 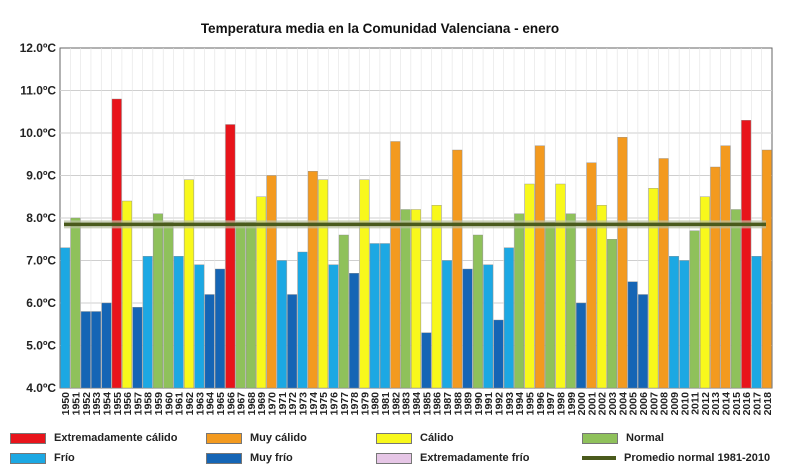 What do you see at coordinates (224, 438) in the screenshot?
I see `legend-swatch-muy-calido` at bounding box center [224, 438].